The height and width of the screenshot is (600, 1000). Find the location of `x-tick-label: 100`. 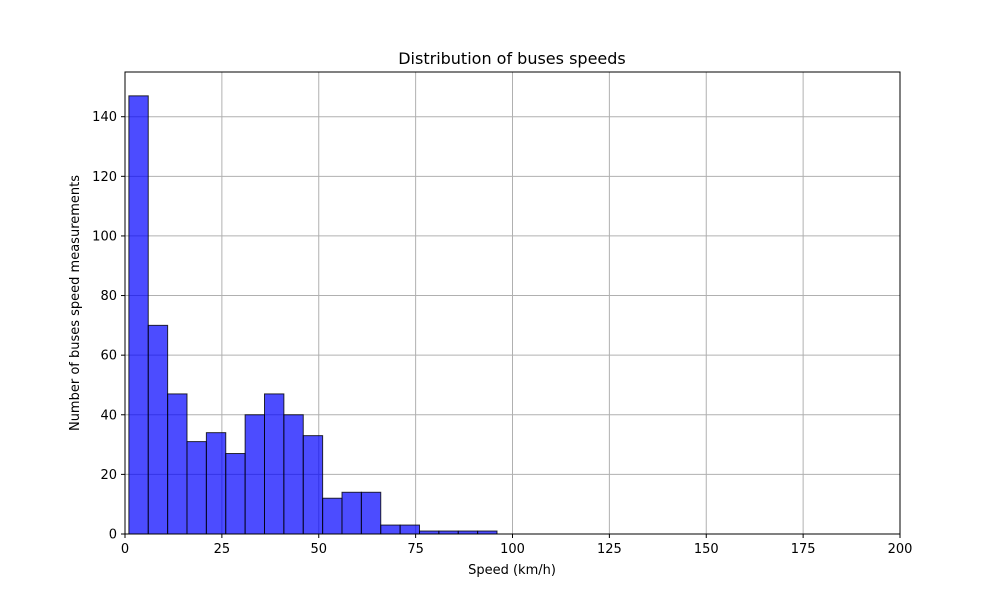

x-tick-label: 100 is located at coordinates (512, 549).